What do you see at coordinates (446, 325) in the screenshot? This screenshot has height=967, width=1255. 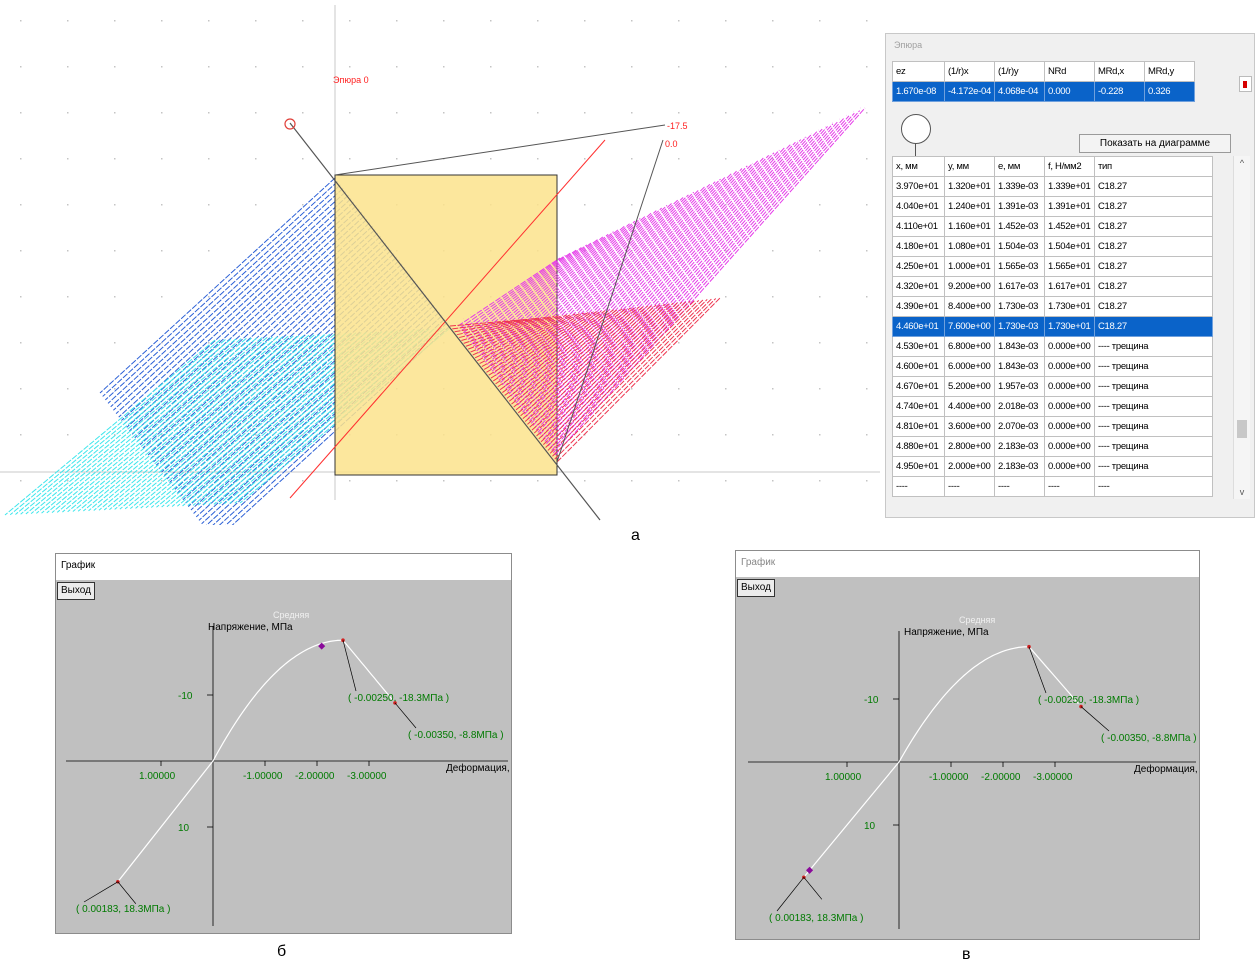 I see `cross-section-rectangle` at bounding box center [446, 325].